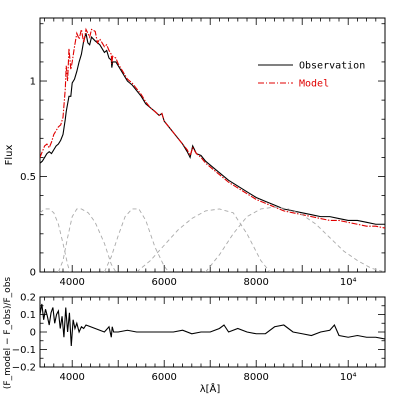 The image size is (407, 407). I want to click on x-axis-label: λ[Å], so click(210, 388).